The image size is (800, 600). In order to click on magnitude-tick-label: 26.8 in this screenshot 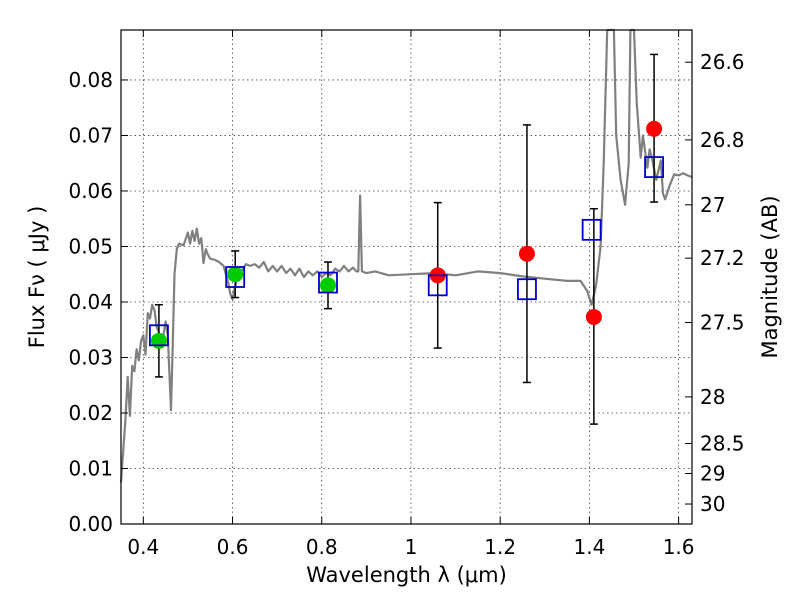, I will do `click(722, 140)`.